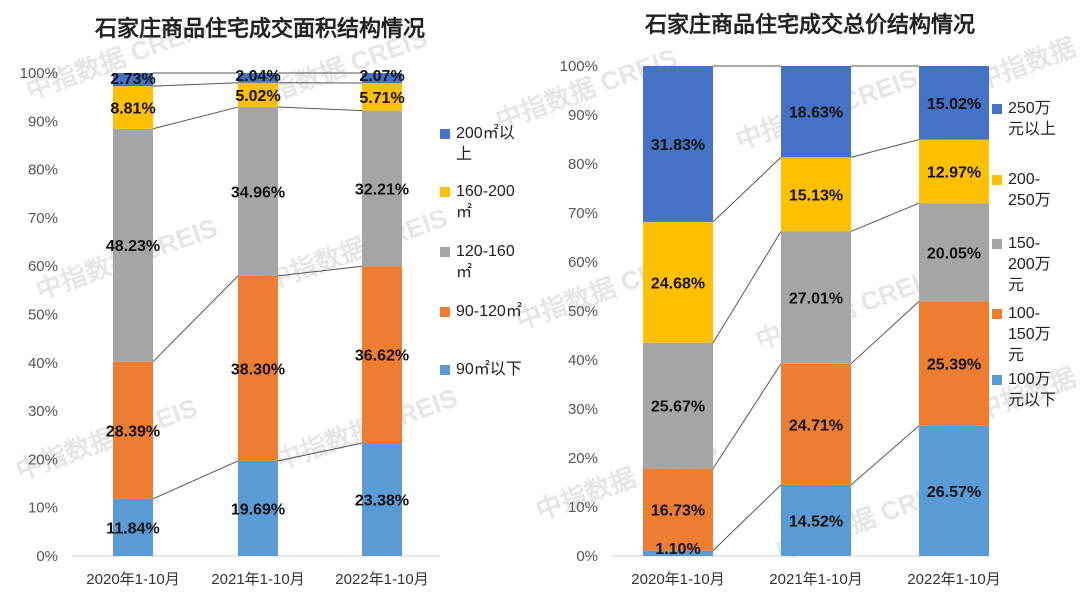 The width and height of the screenshot is (1080, 606). What do you see at coordinates (954, 104) in the screenshot?
I see `data-label: 15.02%` at bounding box center [954, 104].